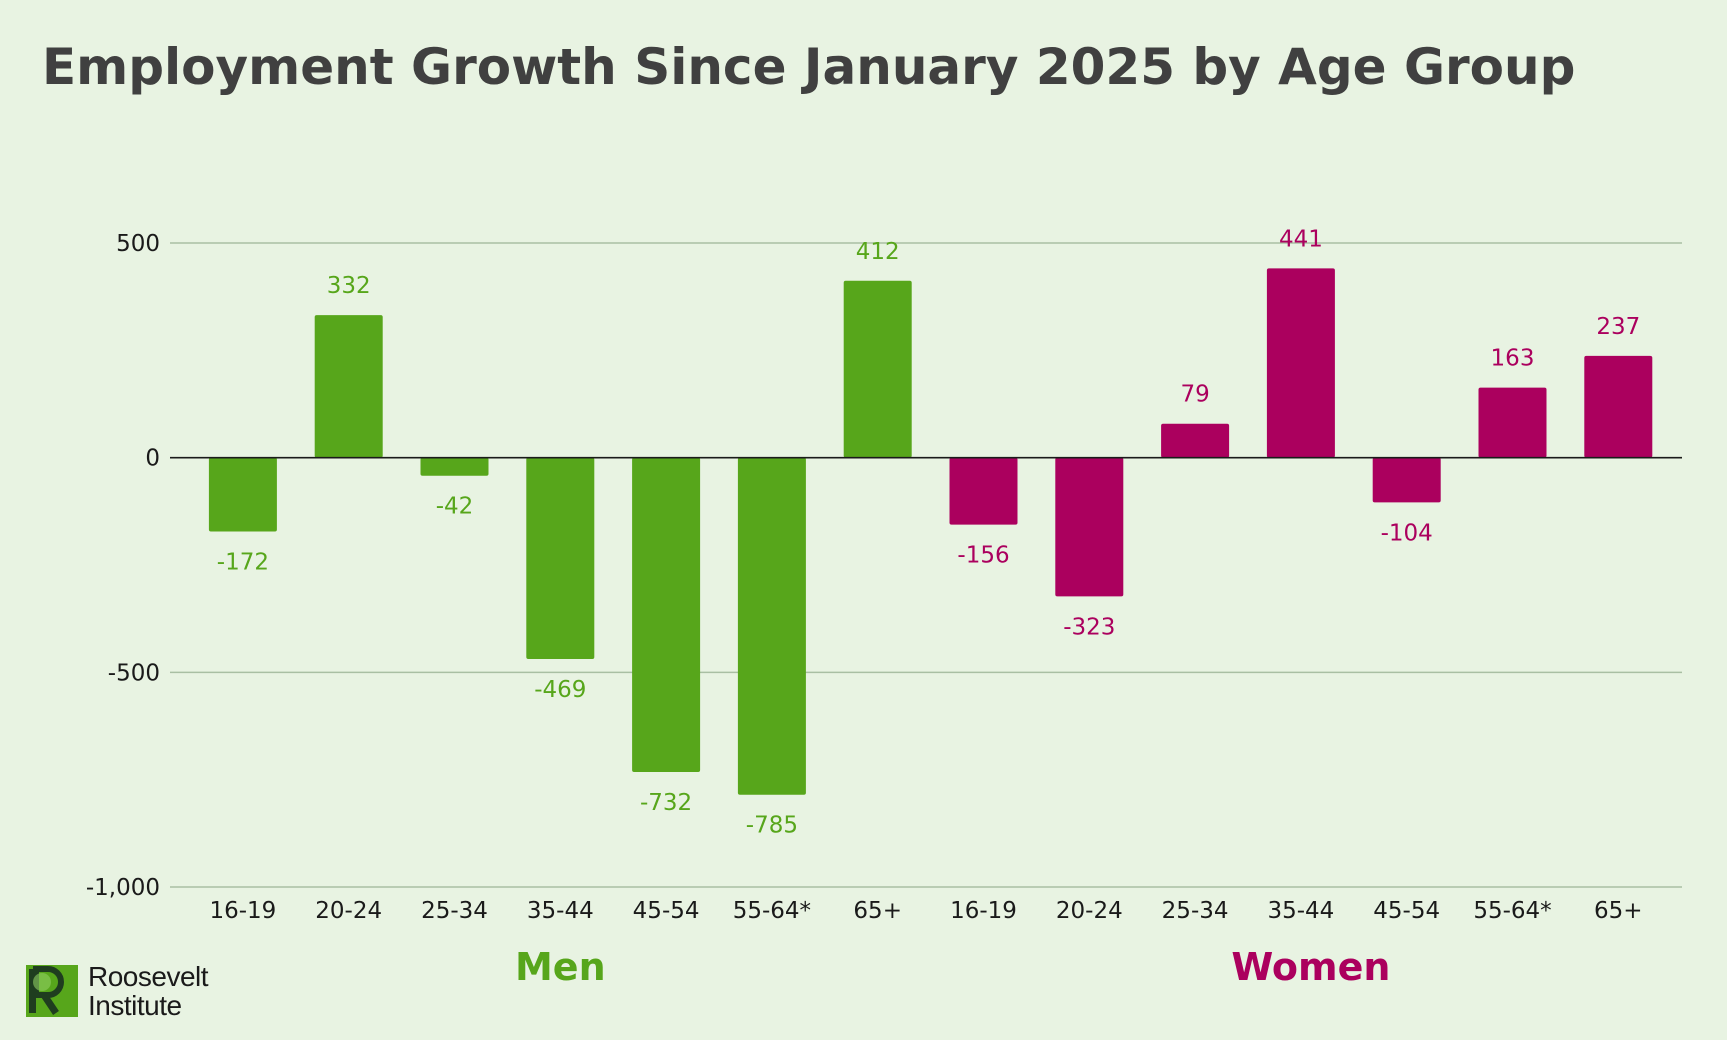 This screenshot has width=1727, height=1040. Describe the element at coordinates (1089, 627) in the screenshot. I see `data-label: -323` at that location.